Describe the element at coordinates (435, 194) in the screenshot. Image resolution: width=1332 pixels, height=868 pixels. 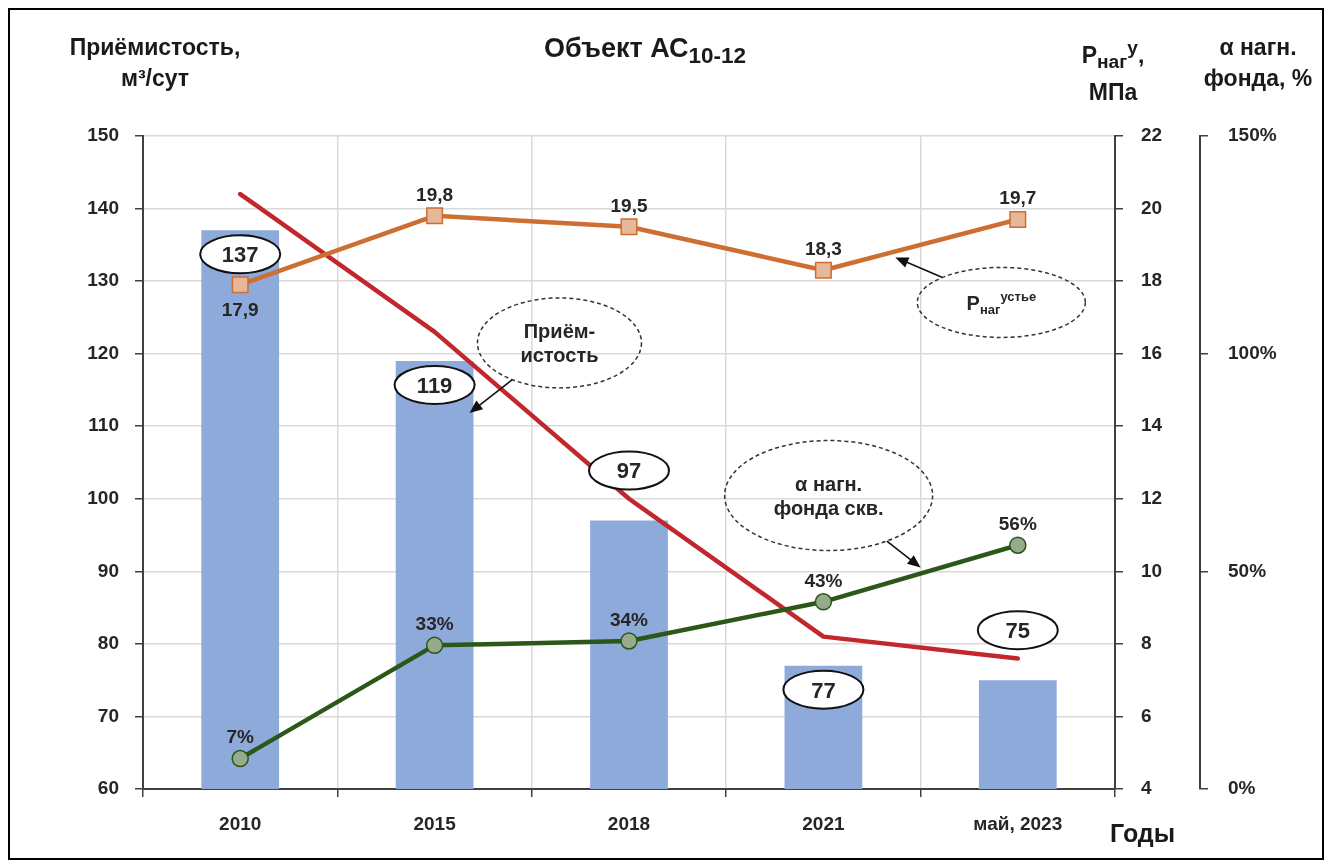
I see `data-label: 19,8` at that location.